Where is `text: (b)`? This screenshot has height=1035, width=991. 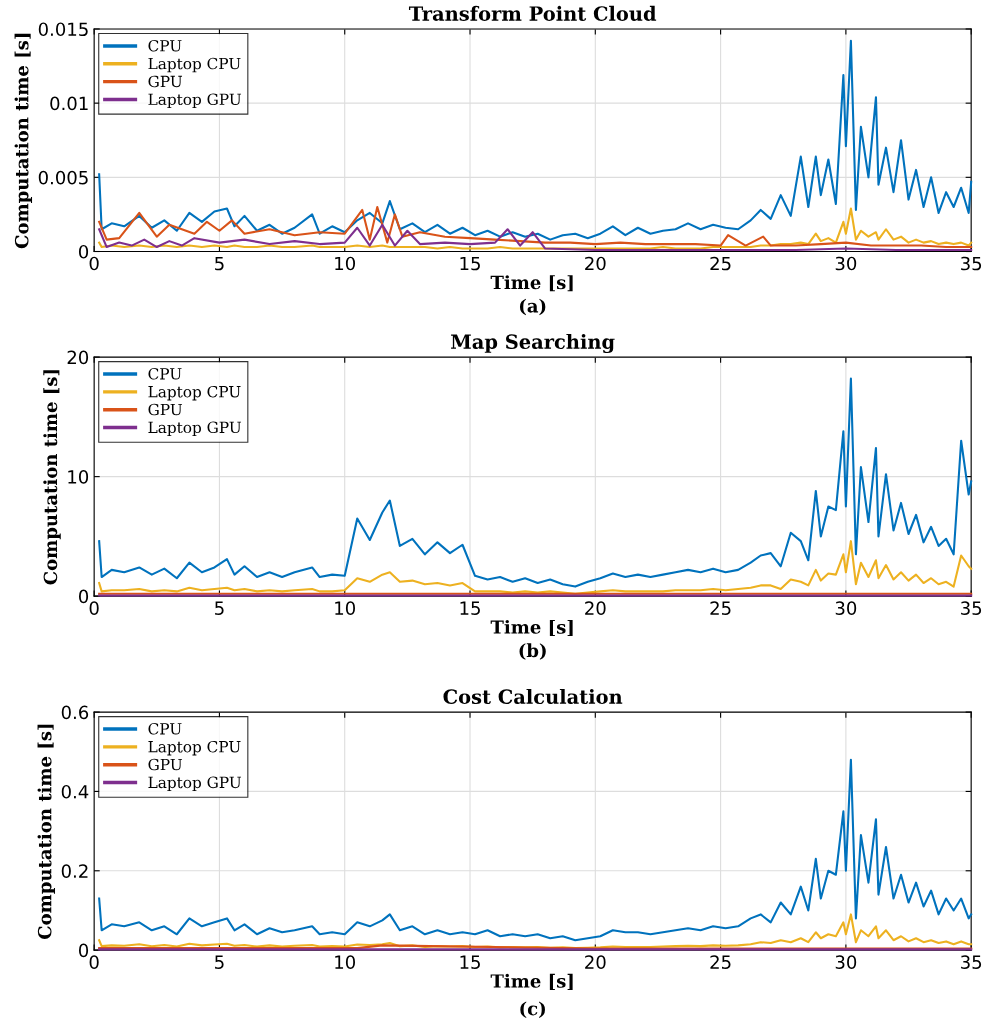 text: (b) is located at coordinates (532, 651).